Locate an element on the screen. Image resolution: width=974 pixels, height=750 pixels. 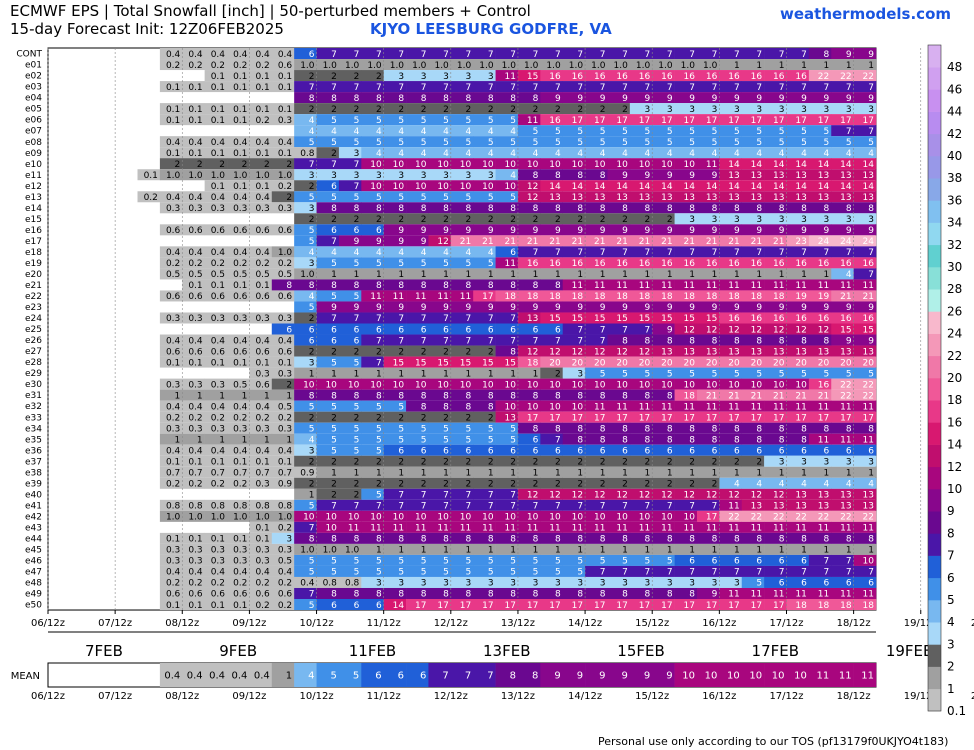
cell-value: 16 is located at coordinates (757, 264).